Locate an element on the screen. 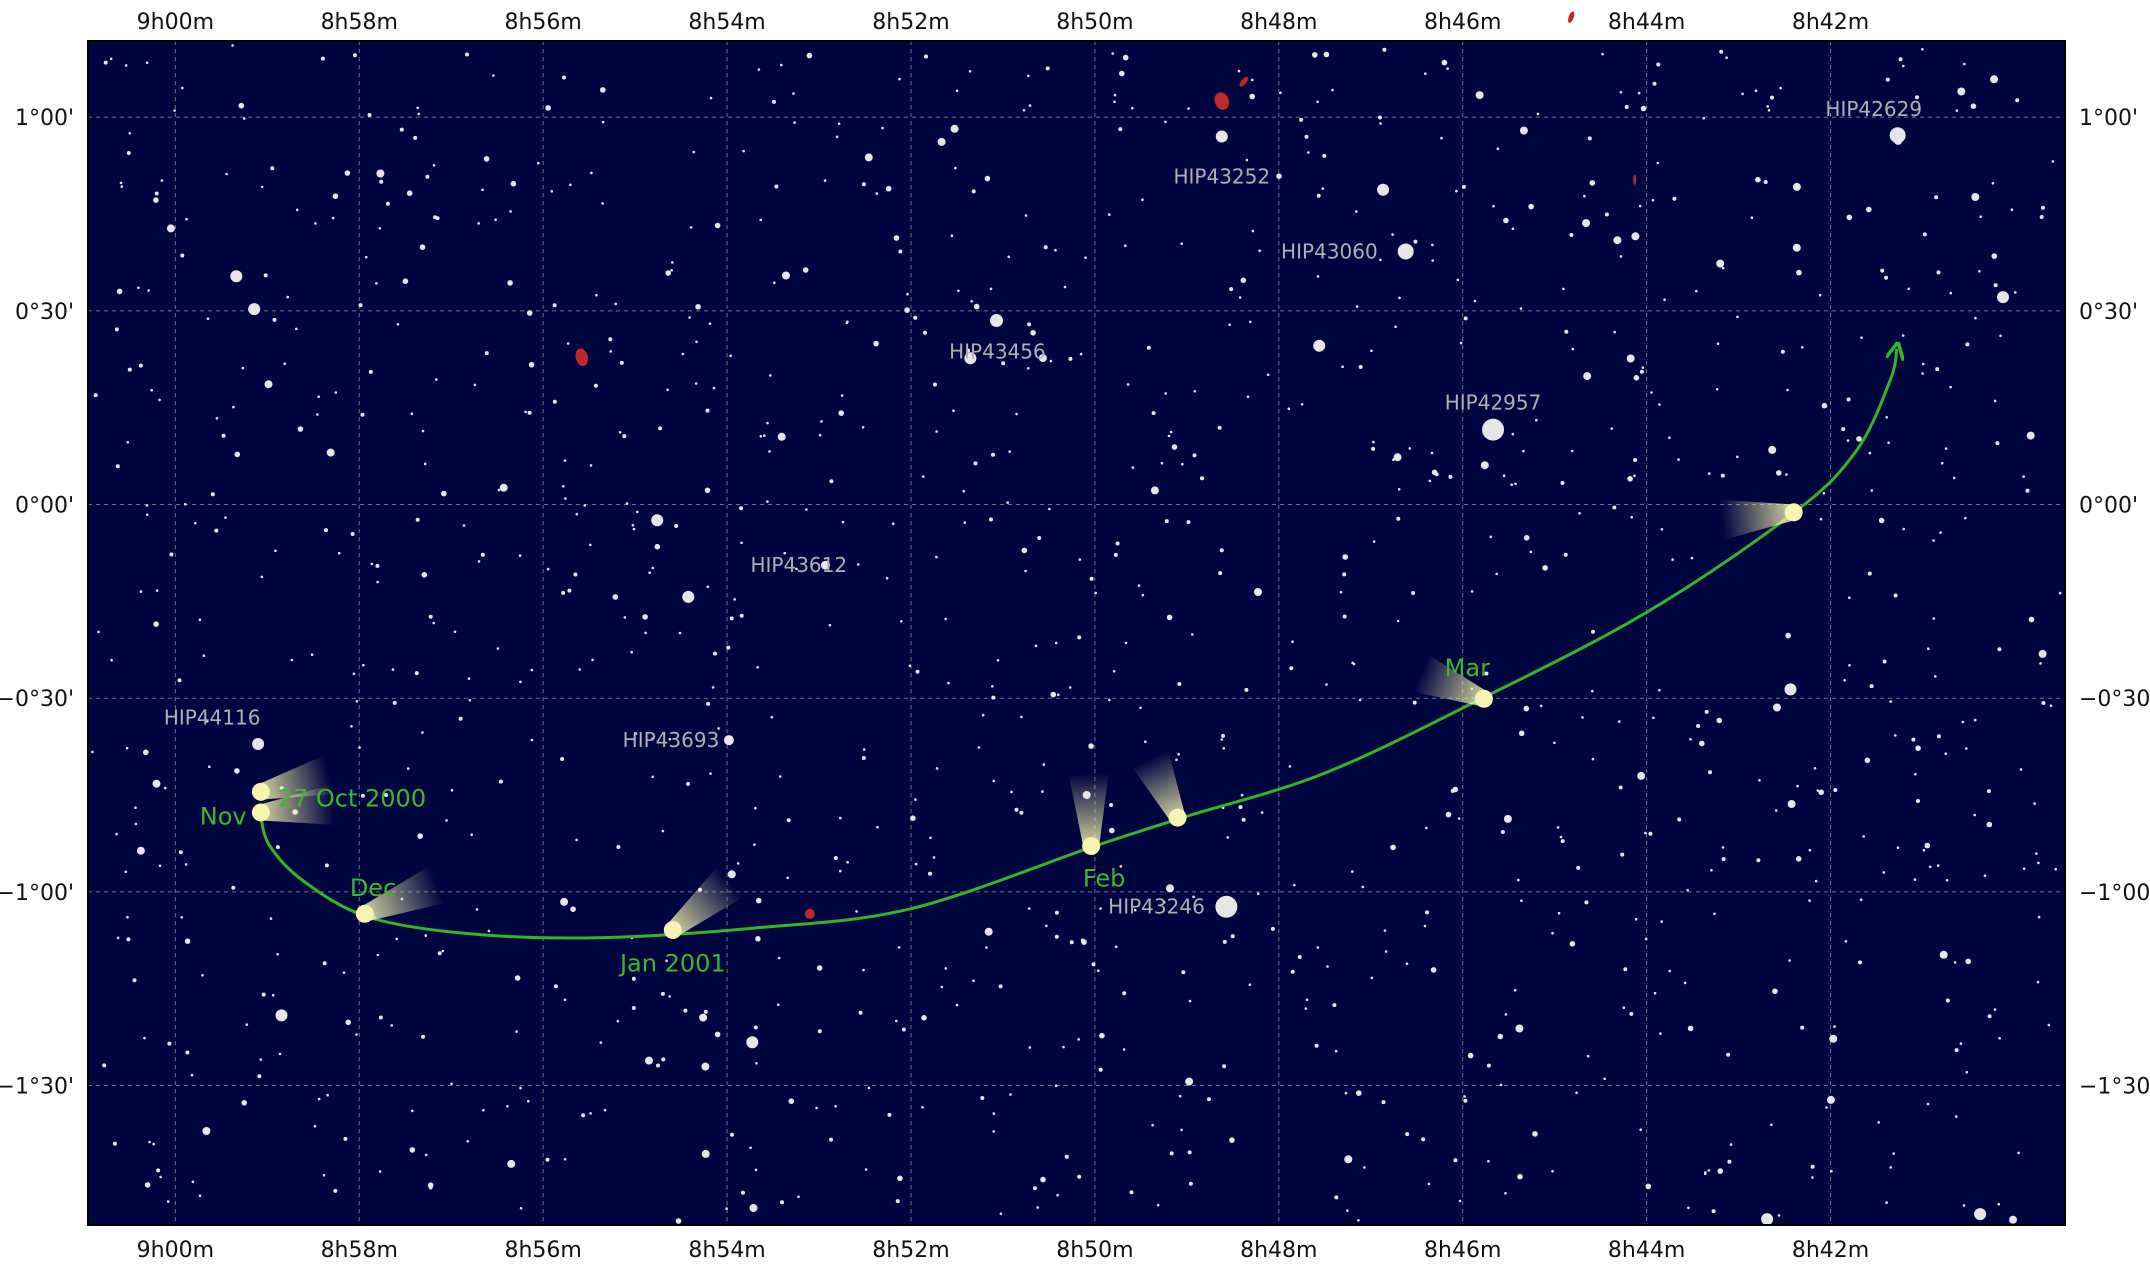 Image resolution: width=2150 pixels, height=1267 pixels. galaxy-marker is located at coordinates (1222, 101).